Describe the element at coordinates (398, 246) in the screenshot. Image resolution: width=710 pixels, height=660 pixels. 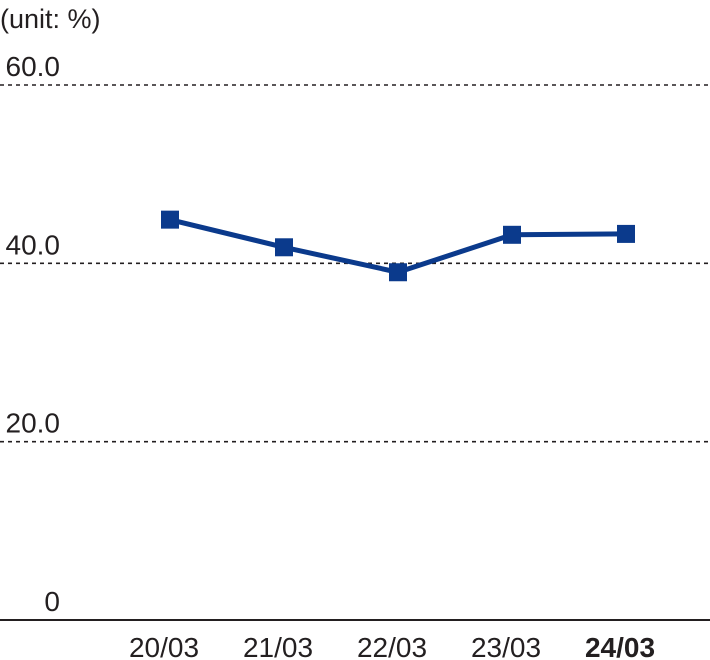
I see `data-series` at that location.